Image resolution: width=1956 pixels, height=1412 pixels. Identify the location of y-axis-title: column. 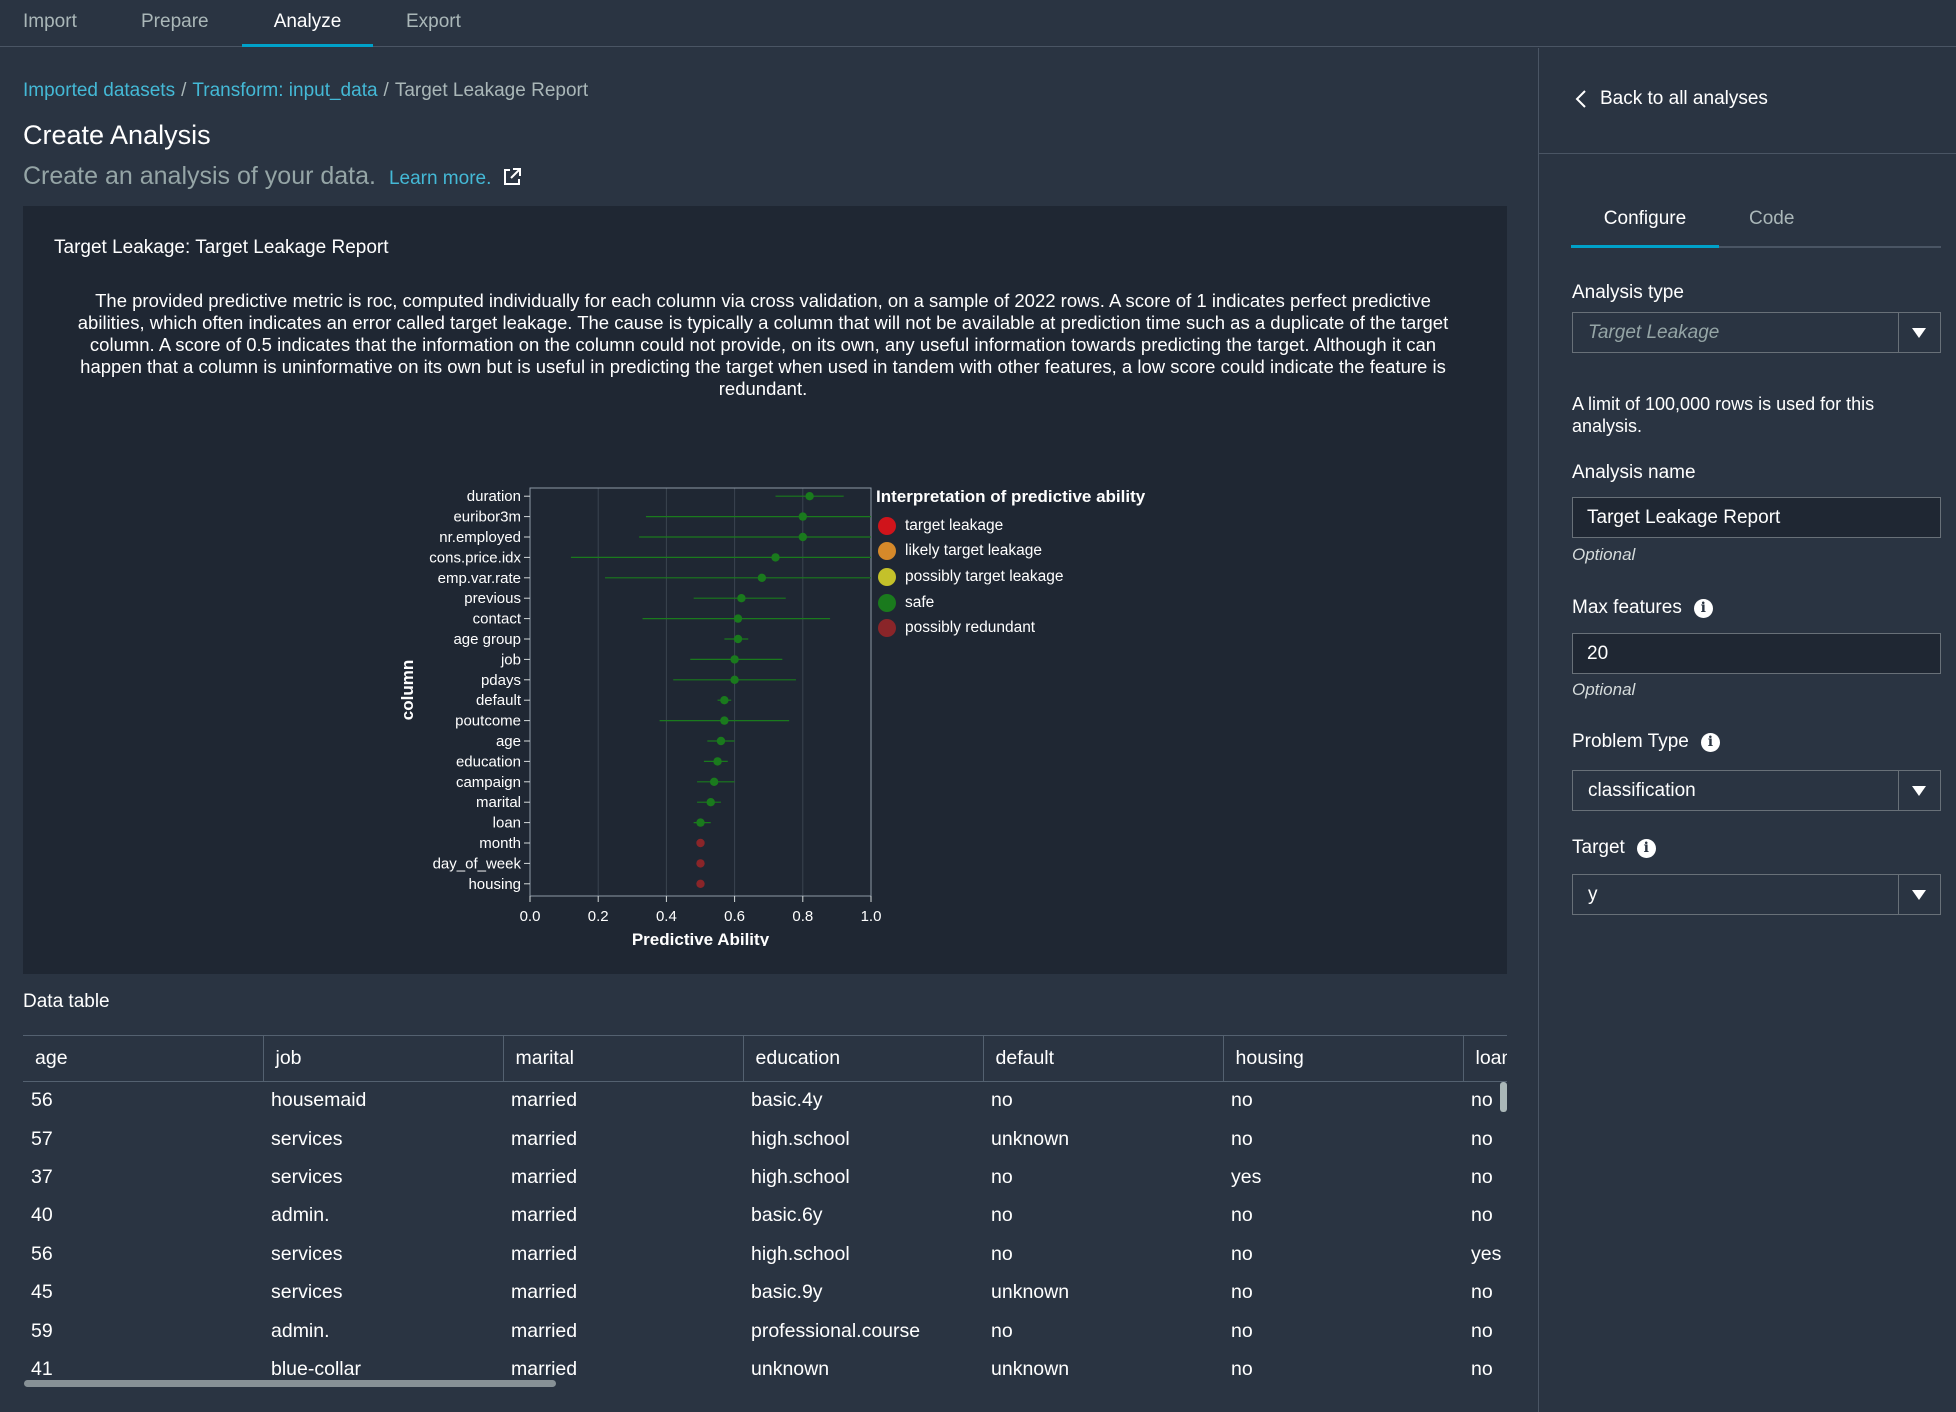
(407, 690).